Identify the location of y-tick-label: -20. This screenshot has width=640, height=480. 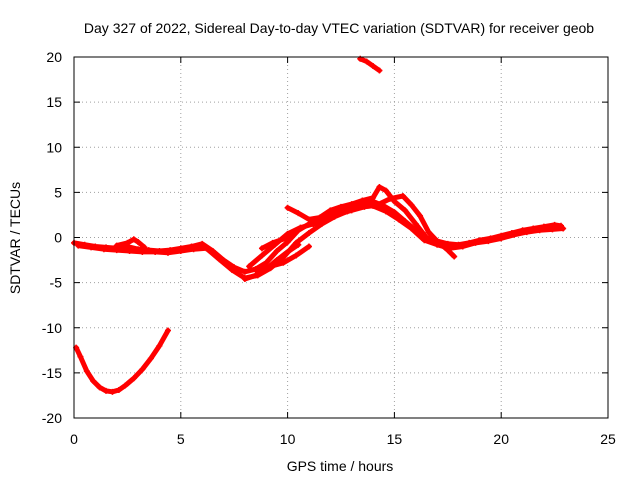
(52, 418).